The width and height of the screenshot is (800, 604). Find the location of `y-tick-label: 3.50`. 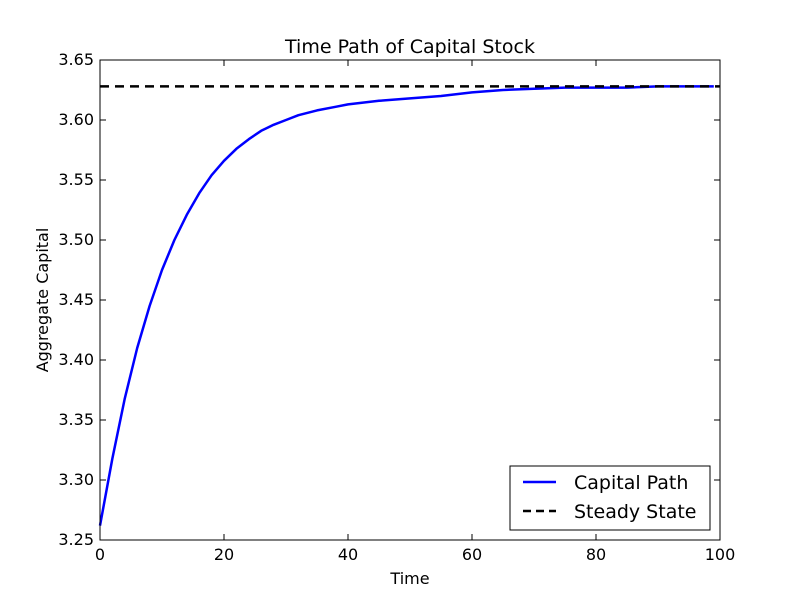

y-tick-label: 3.50 is located at coordinates (76, 239).